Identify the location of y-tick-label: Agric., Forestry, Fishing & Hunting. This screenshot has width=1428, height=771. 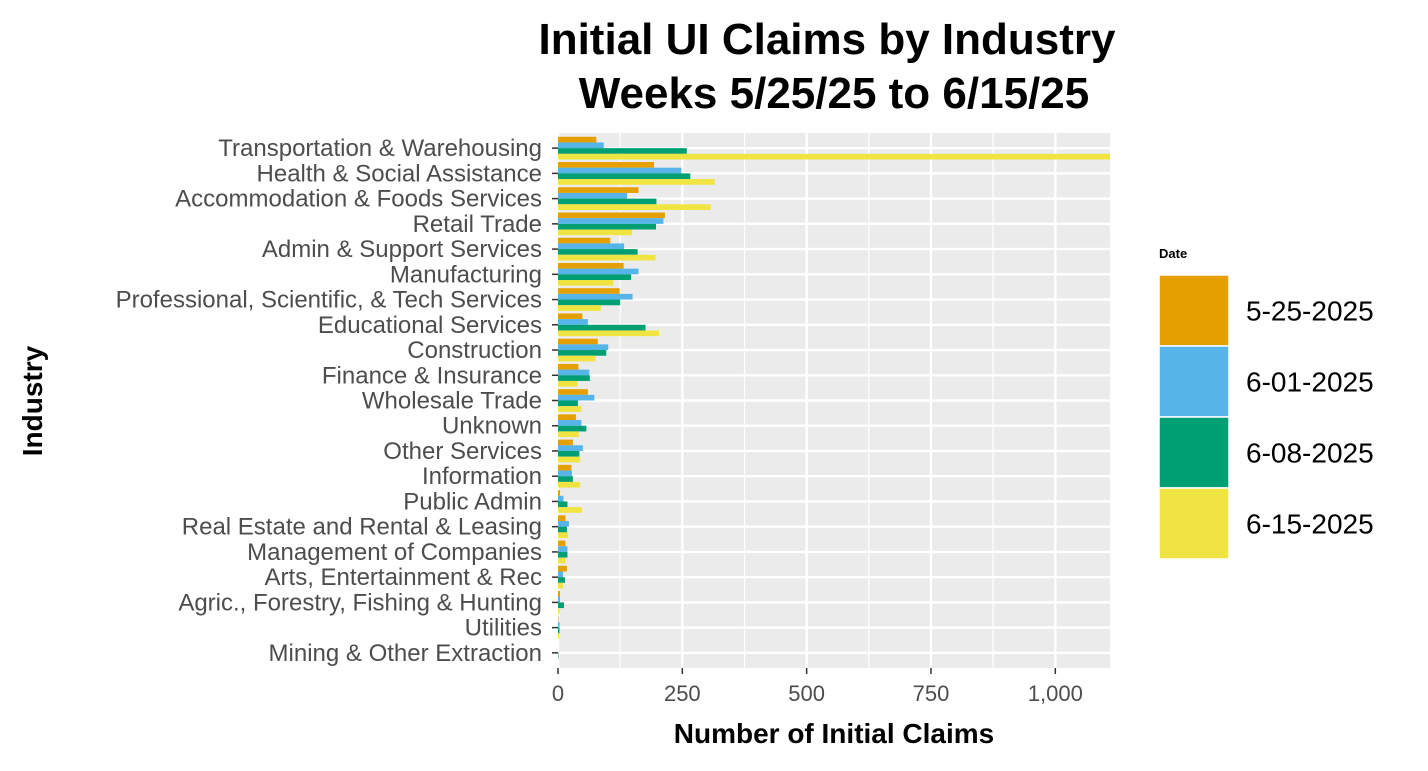
(360, 602).